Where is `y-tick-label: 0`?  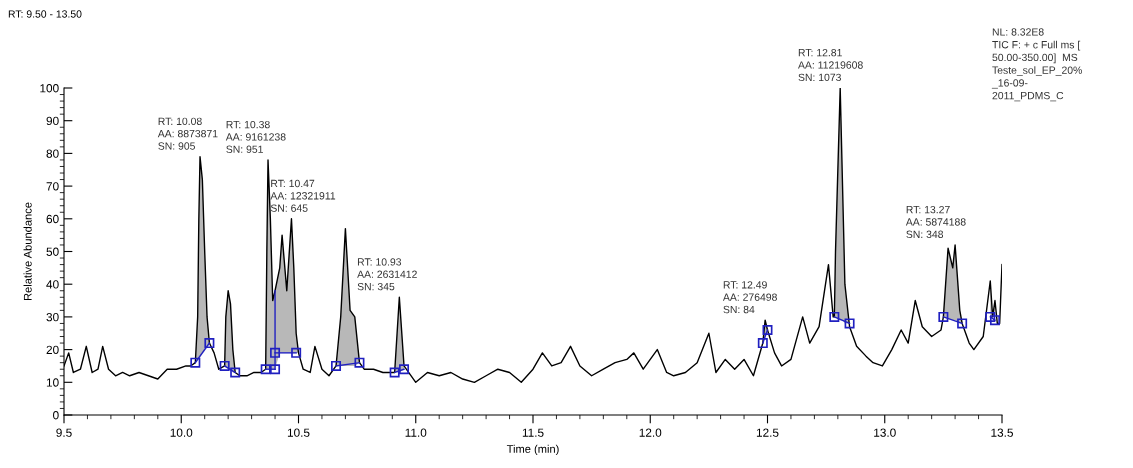
y-tick-label: 0 is located at coordinates (56, 415).